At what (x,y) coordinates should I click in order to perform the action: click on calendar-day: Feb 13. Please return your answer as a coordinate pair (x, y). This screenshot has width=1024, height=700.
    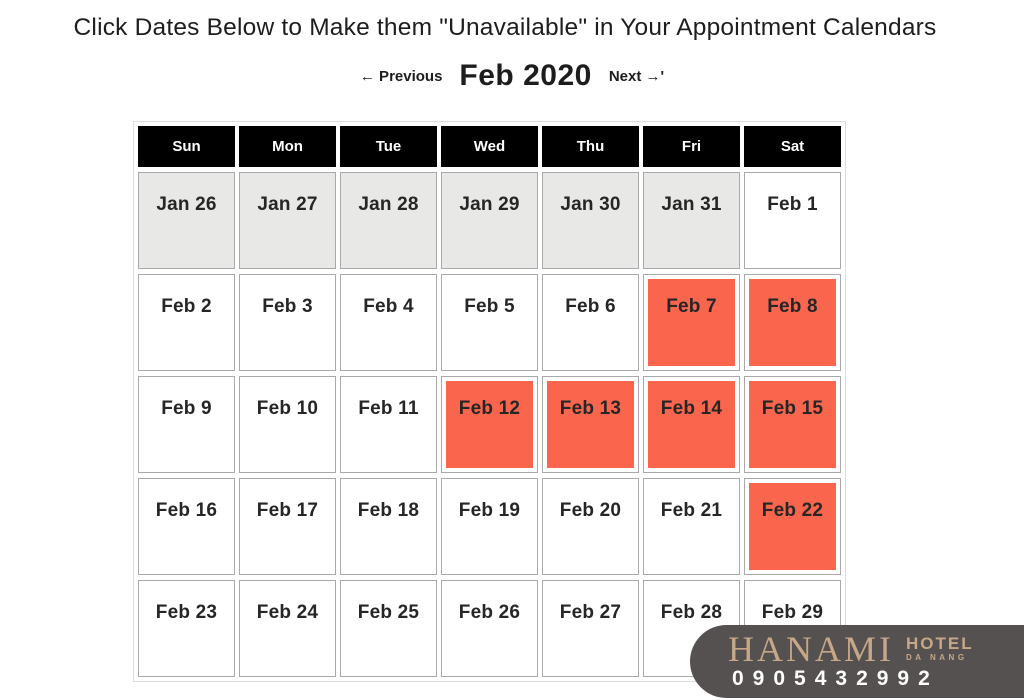
    Looking at the image, I should click on (590, 424).